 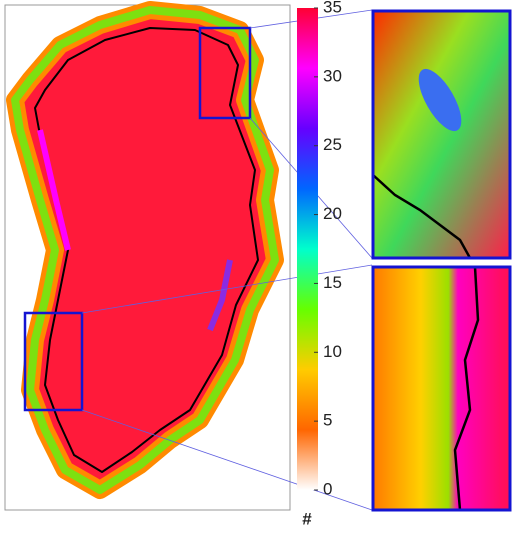 I want to click on inset-north, so click(x=441, y=134).